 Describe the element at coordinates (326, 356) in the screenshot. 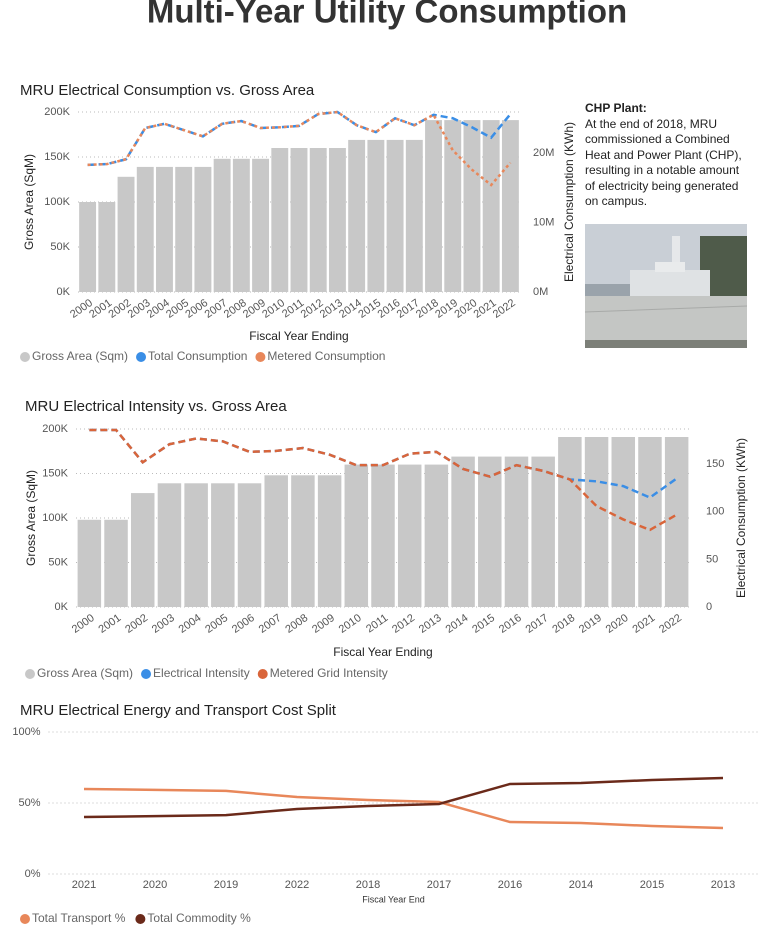

I see `legend-label: Metered Consumption` at that location.